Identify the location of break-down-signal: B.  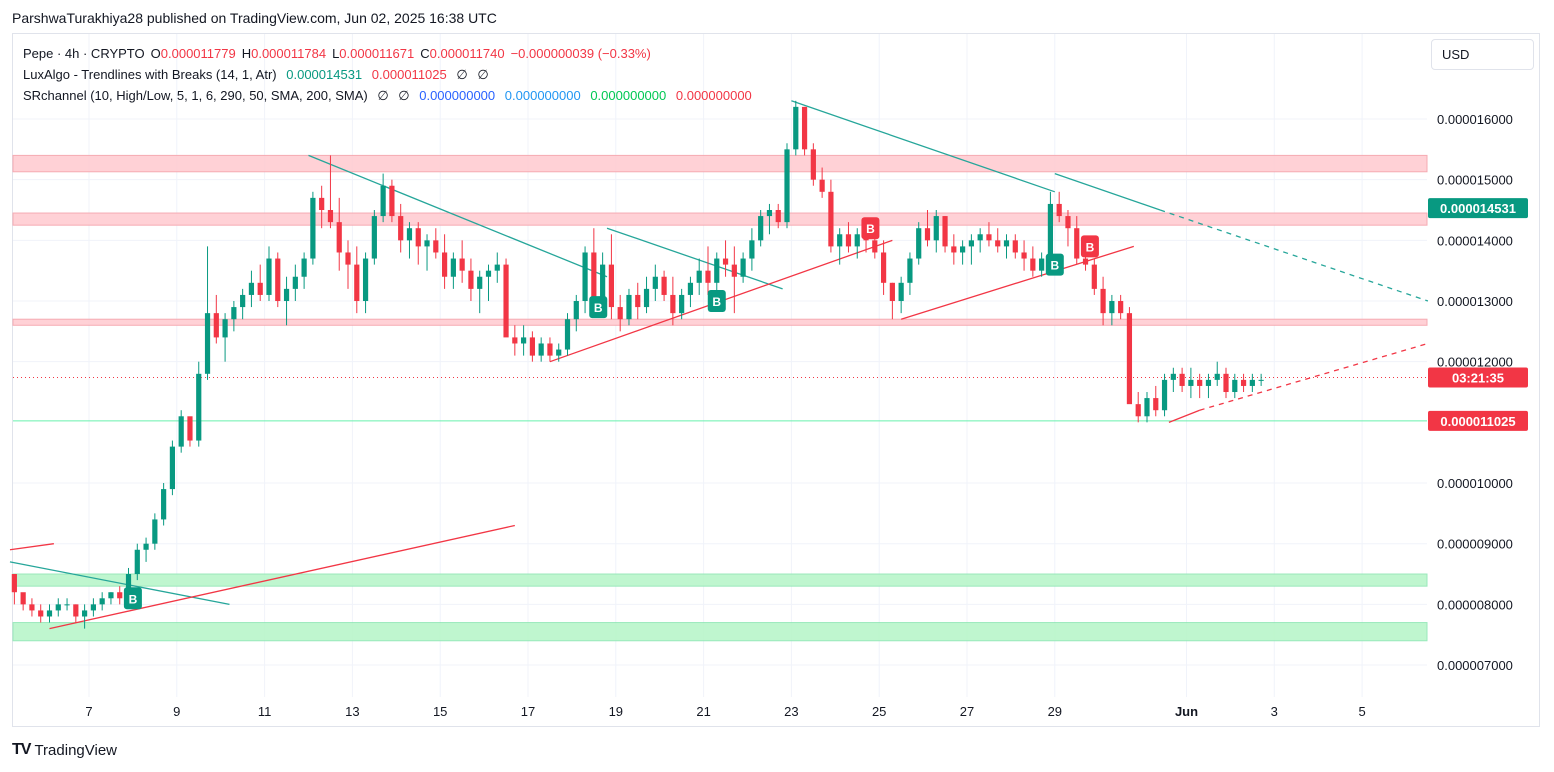
(1089, 246).